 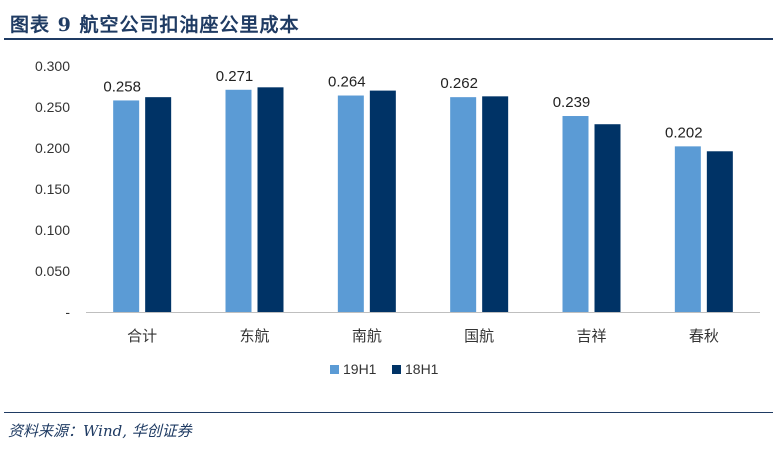 What do you see at coordinates (388, 22) in the screenshot?
I see `figure-title-bar: 图表 9 航空公司扣油座公里成本` at bounding box center [388, 22].